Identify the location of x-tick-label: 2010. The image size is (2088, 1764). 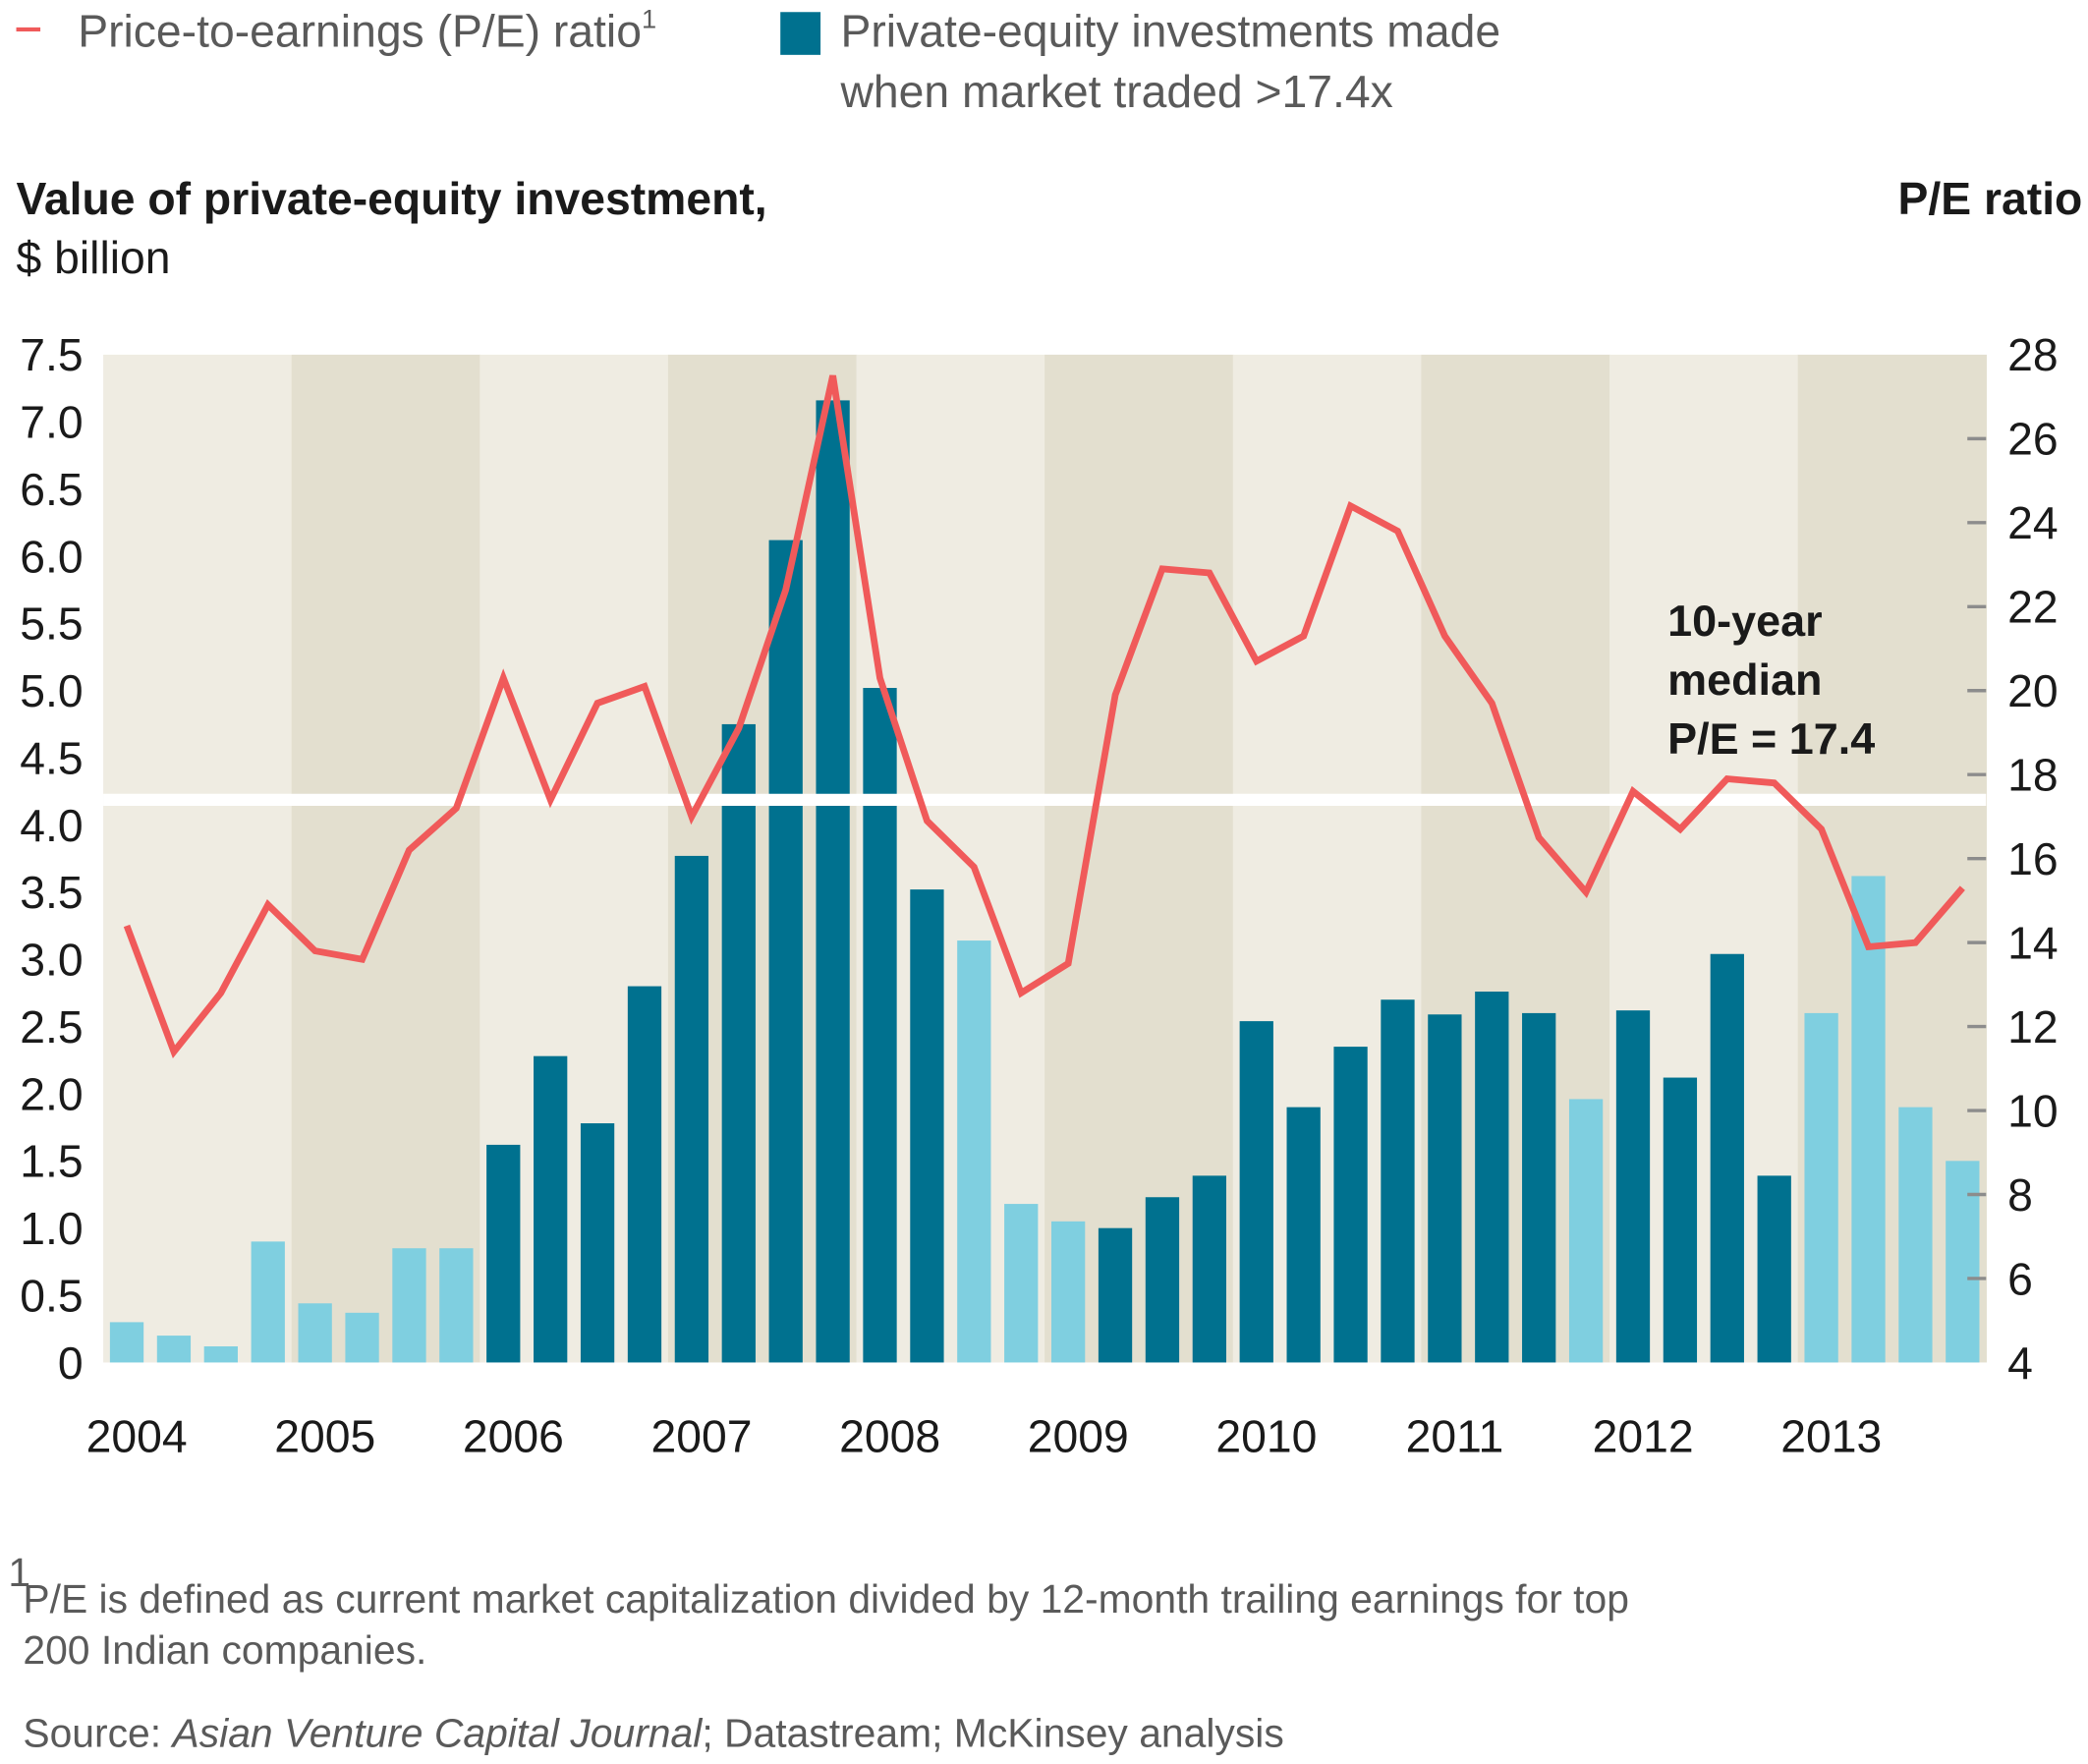
(1266, 1436).